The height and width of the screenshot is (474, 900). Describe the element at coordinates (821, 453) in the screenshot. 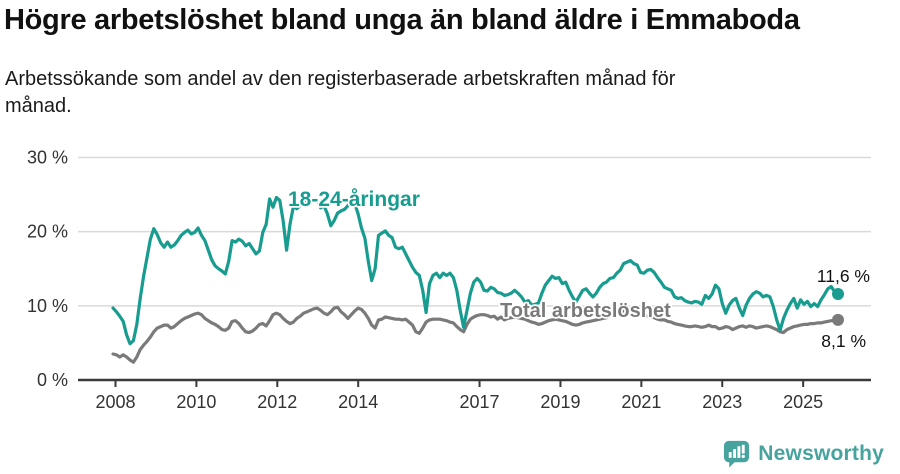

I see `brand-name: Newsworthy` at that location.